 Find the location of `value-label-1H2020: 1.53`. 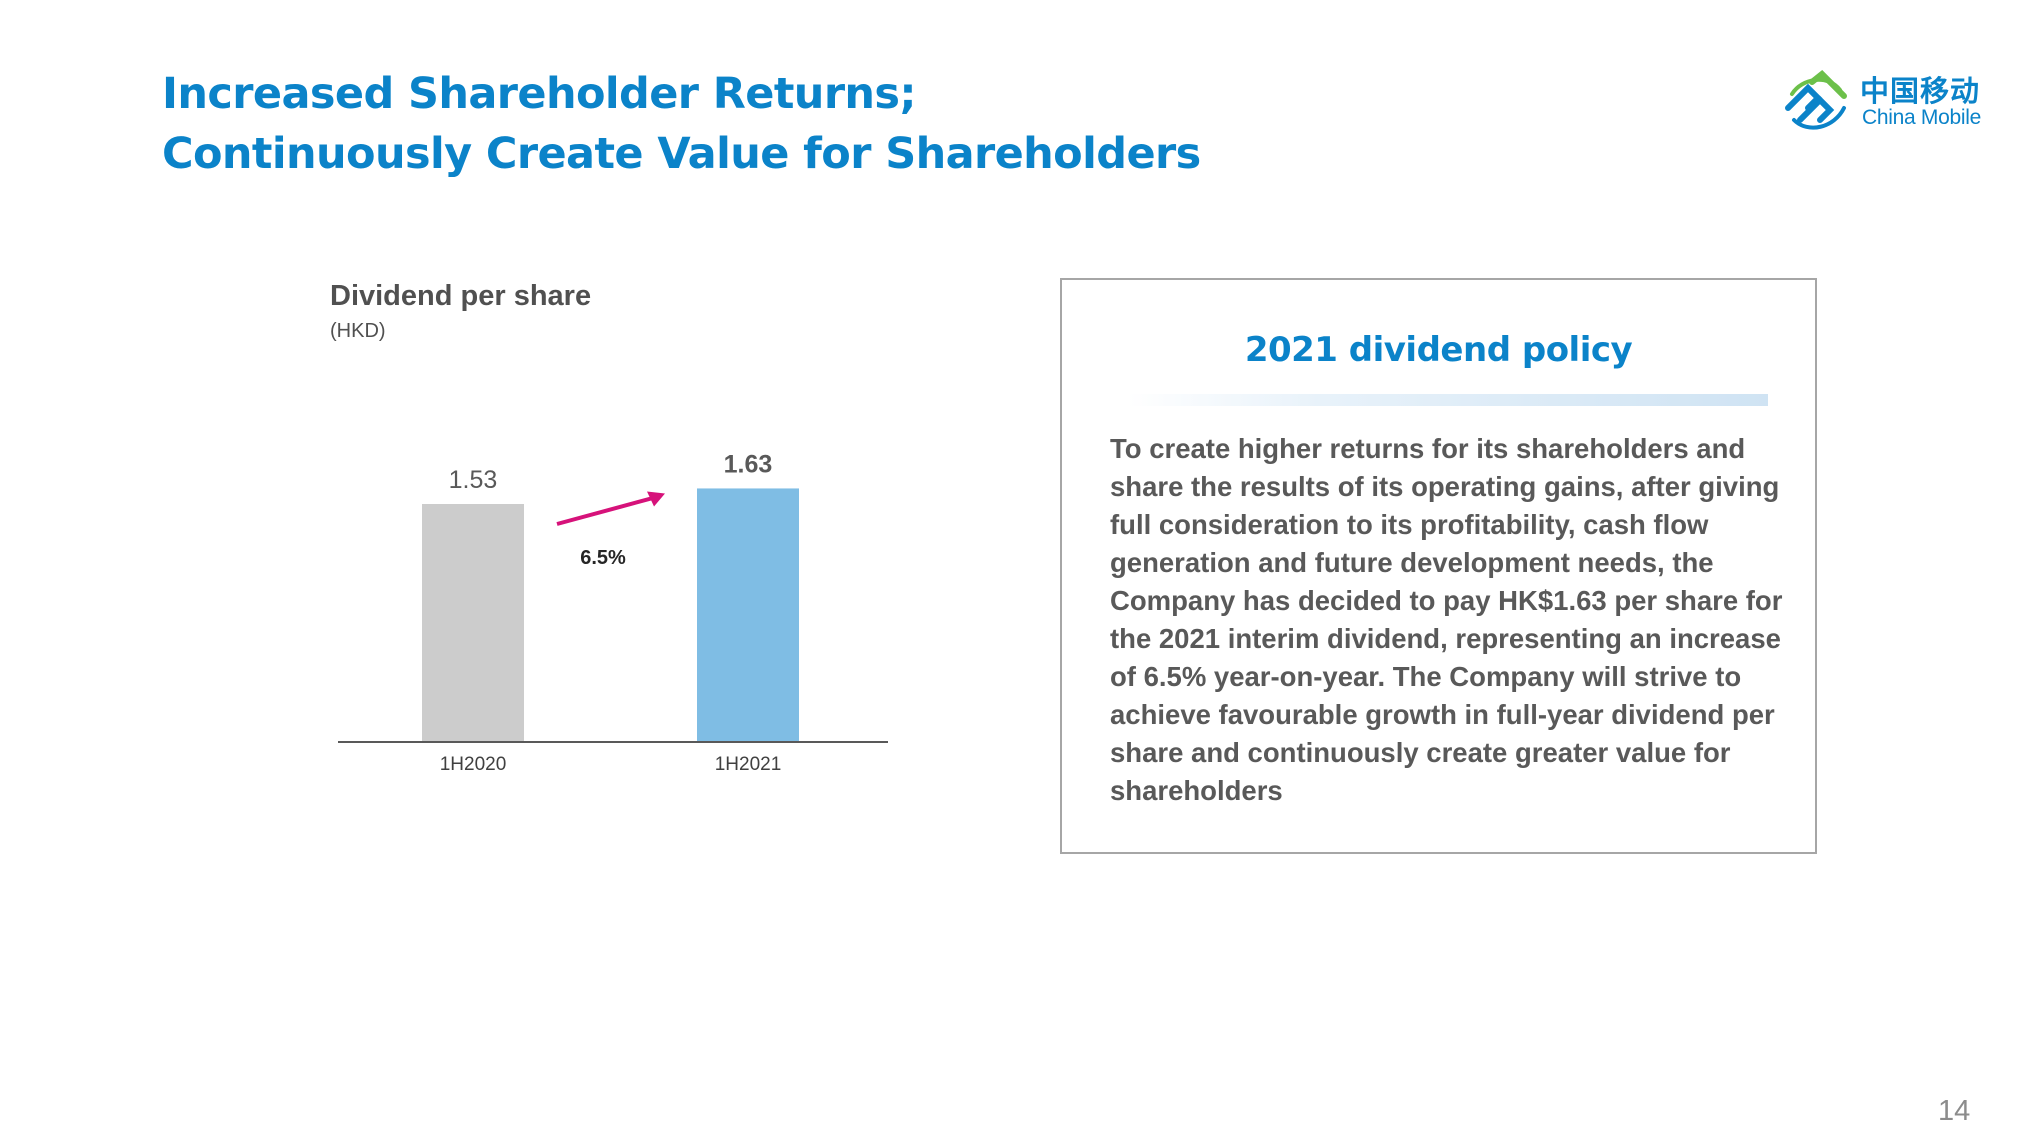

value-label-1H2020: 1.53 is located at coordinates (473, 480).